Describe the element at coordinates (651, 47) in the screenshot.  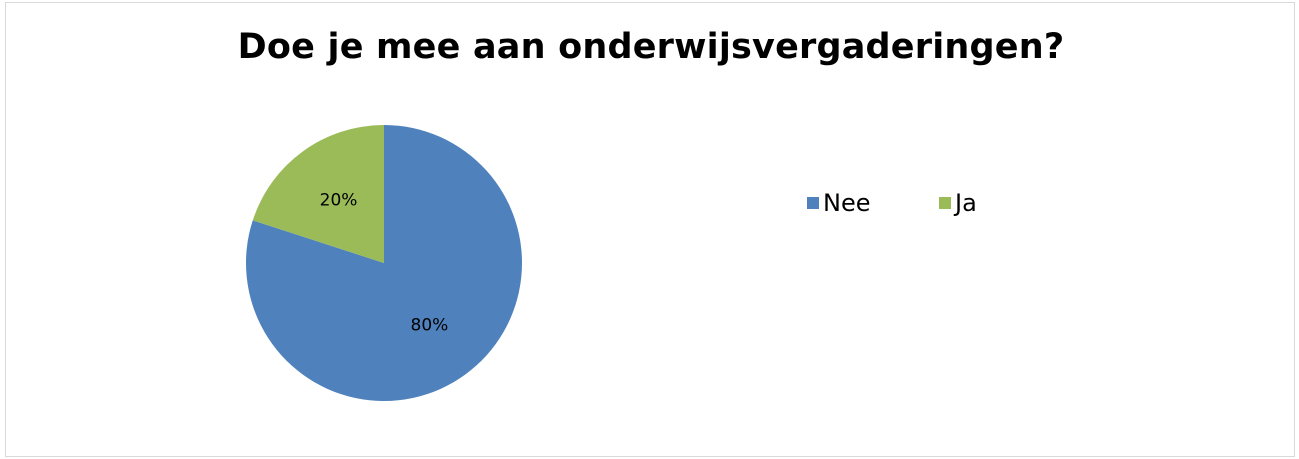
I see `chart-title: Doe je mee aan onderwijsvergaderingen?` at that location.